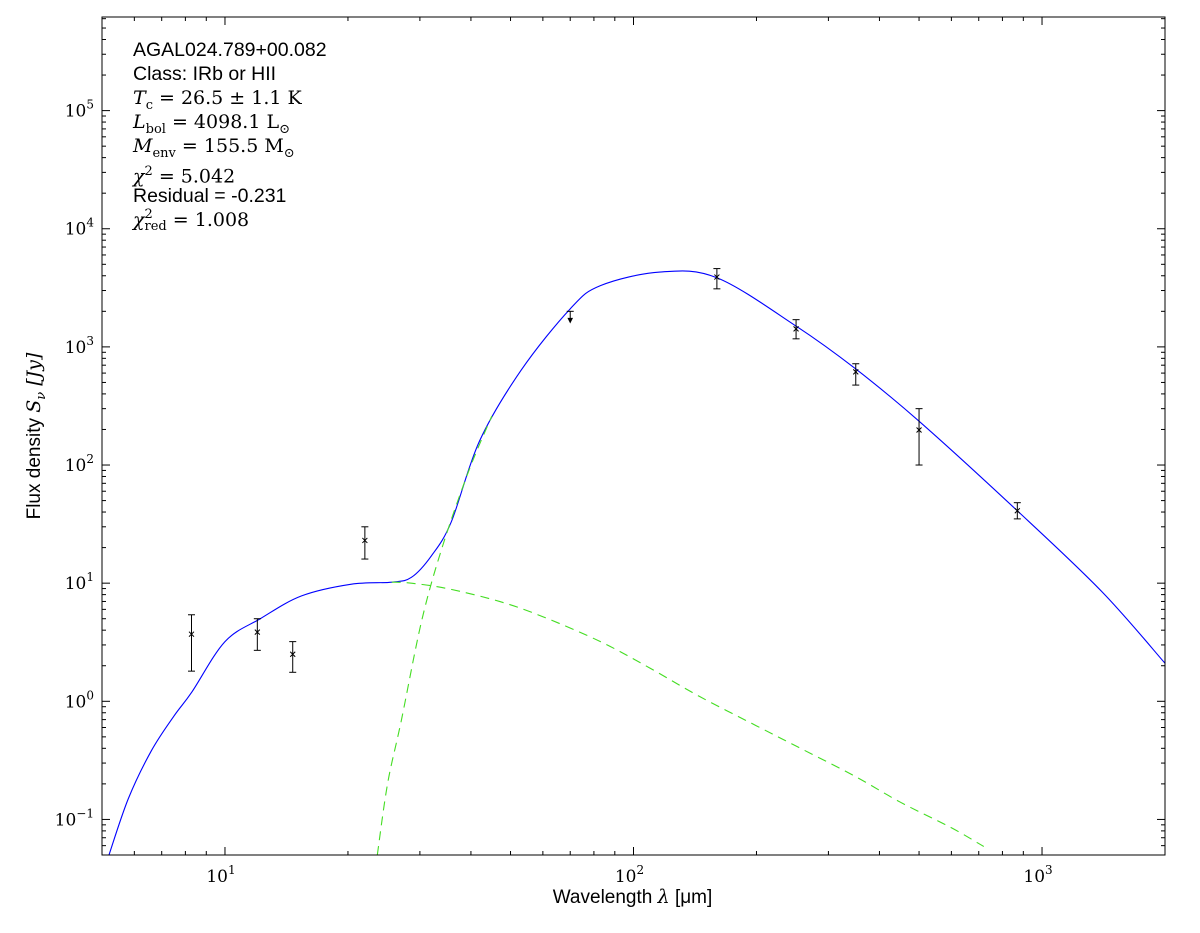 The width and height of the screenshot is (1200, 933). I want to click on lbol-value: = 4098.1 L, so click(222, 122).